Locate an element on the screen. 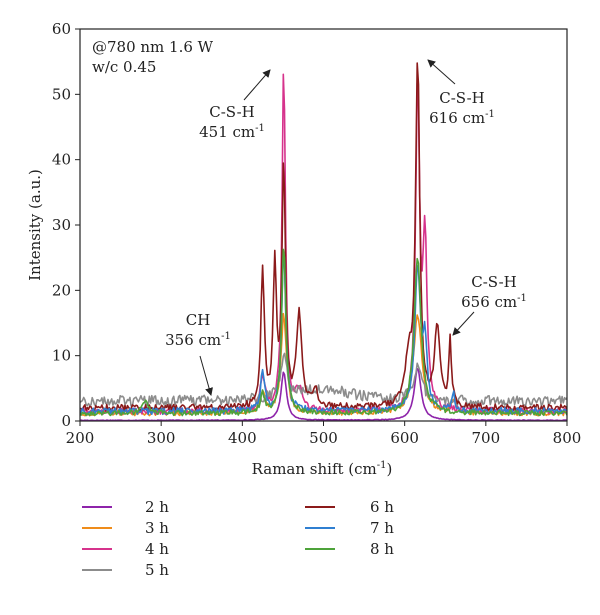 Image resolution: width=600 pixels, height=615 pixels. x-tick-label: 700 is located at coordinates (486, 438).